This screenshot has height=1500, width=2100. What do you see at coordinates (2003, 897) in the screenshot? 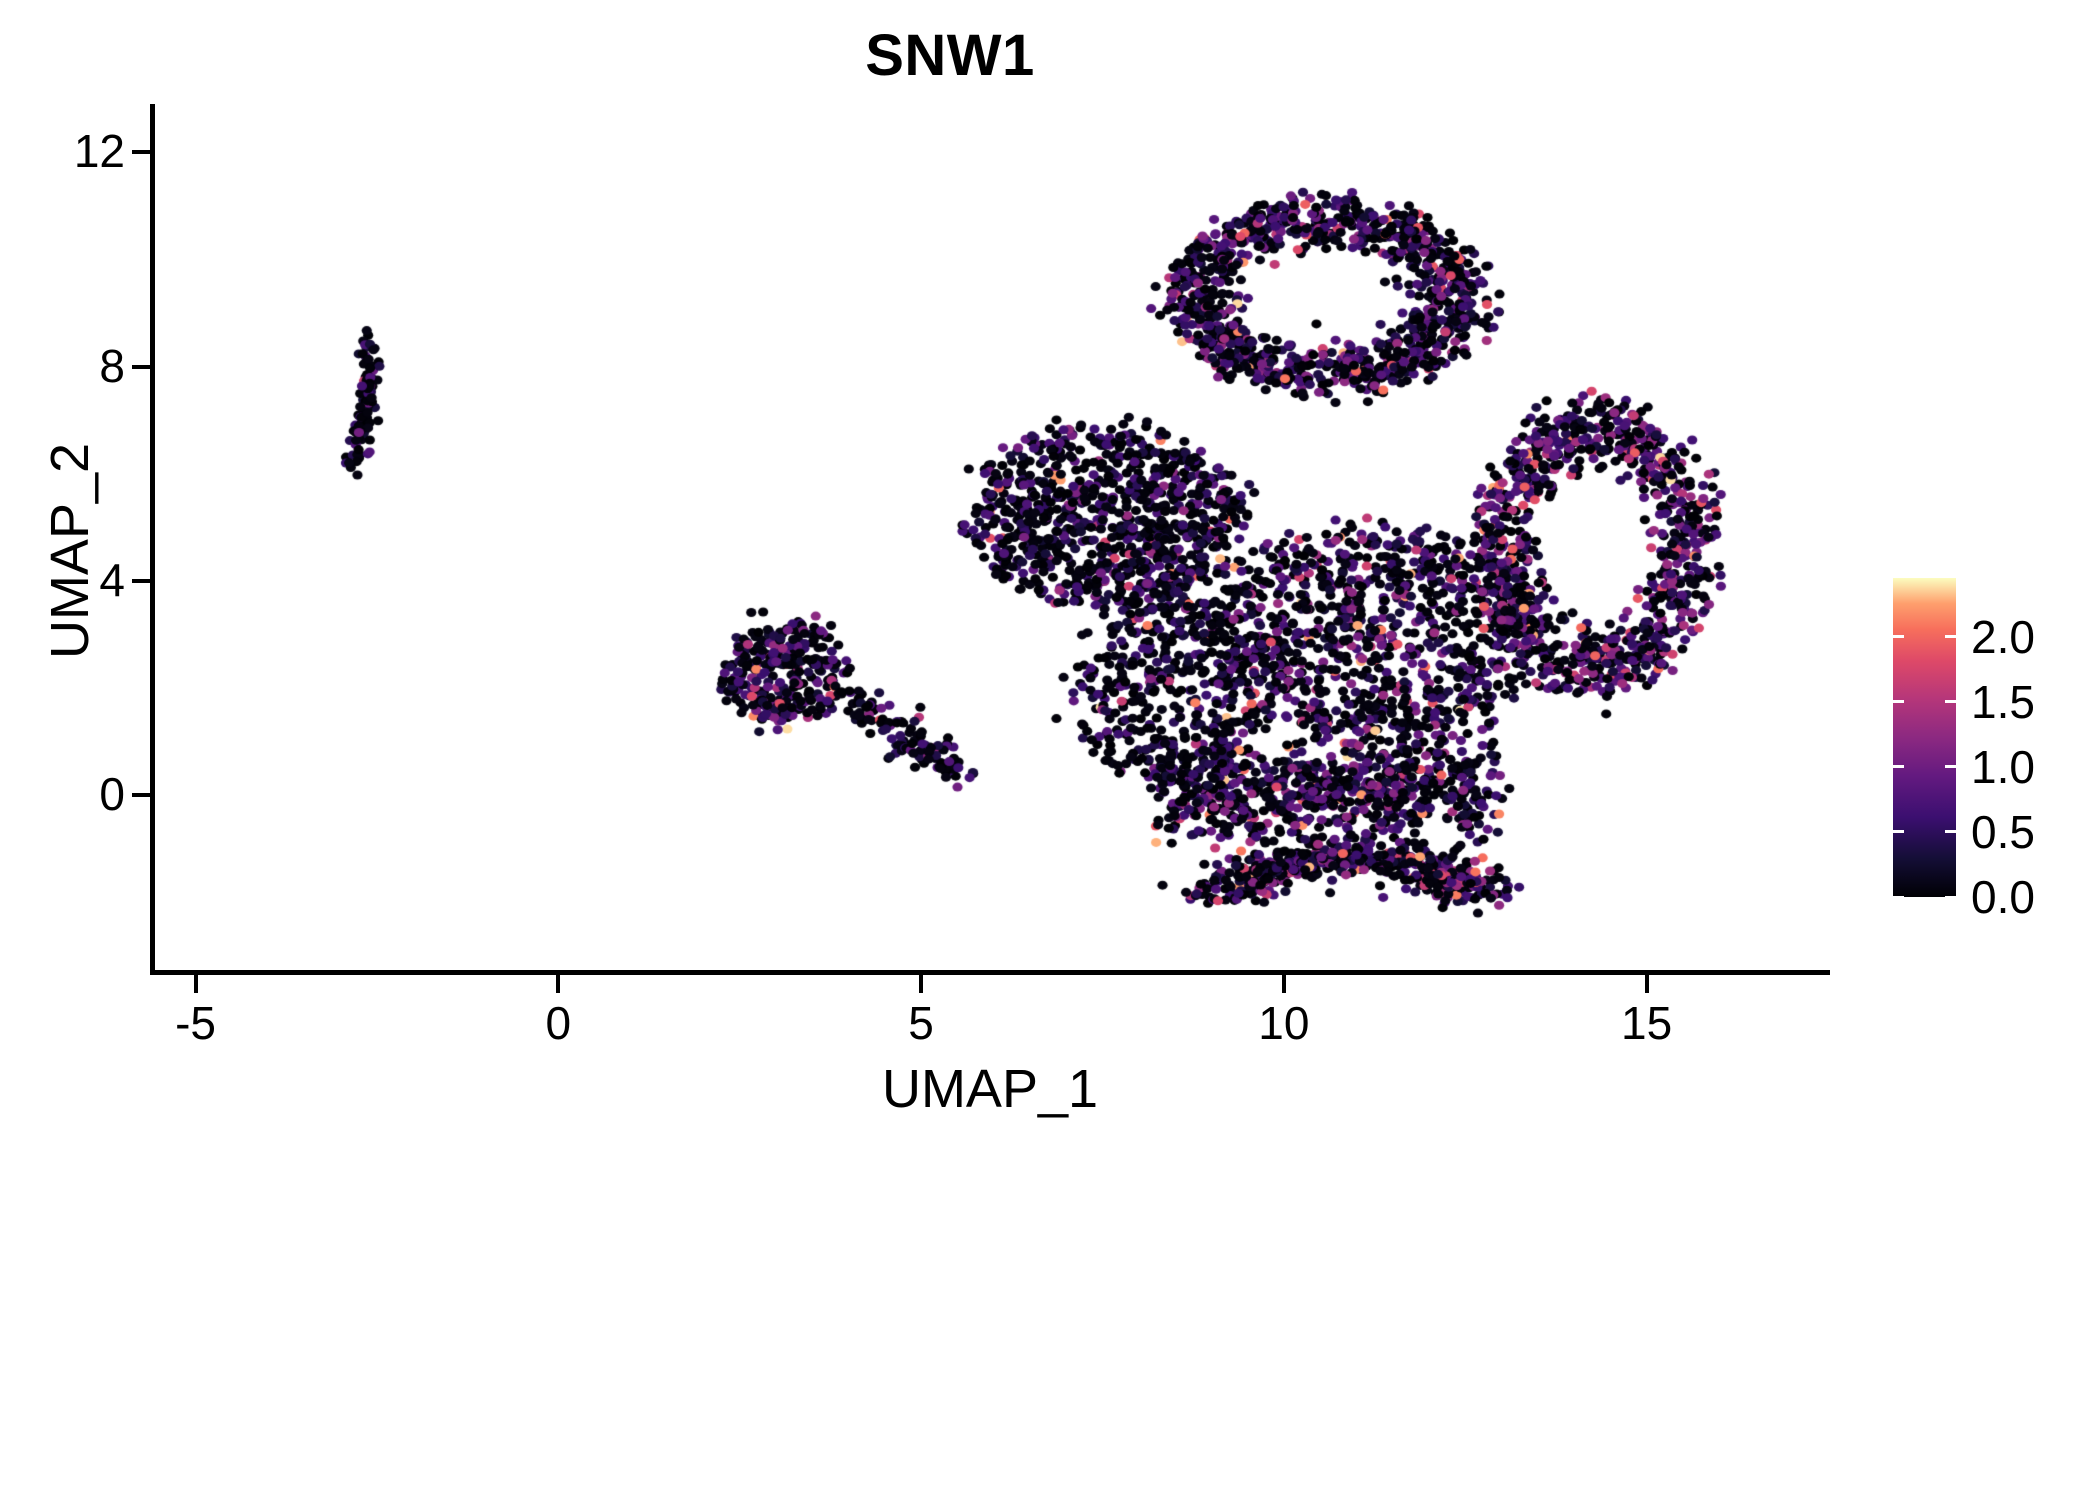
I see `colorbar-tick-label: 0.0` at bounding box center [2003, 897].